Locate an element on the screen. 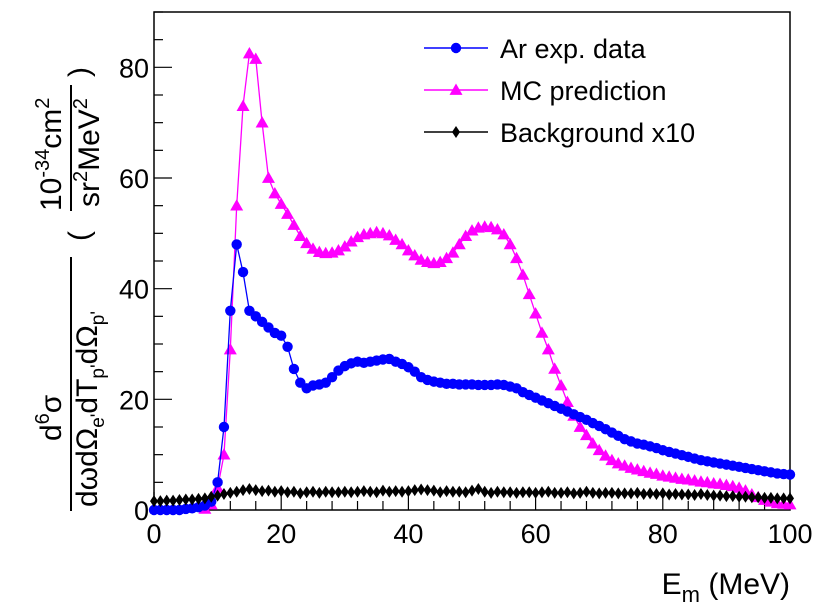  y-axis-title: d6σ dωdΩe'dTp'dΩp' ( 10-34cm2 sr2MeV2 ) is located at coordinates (70, 289).